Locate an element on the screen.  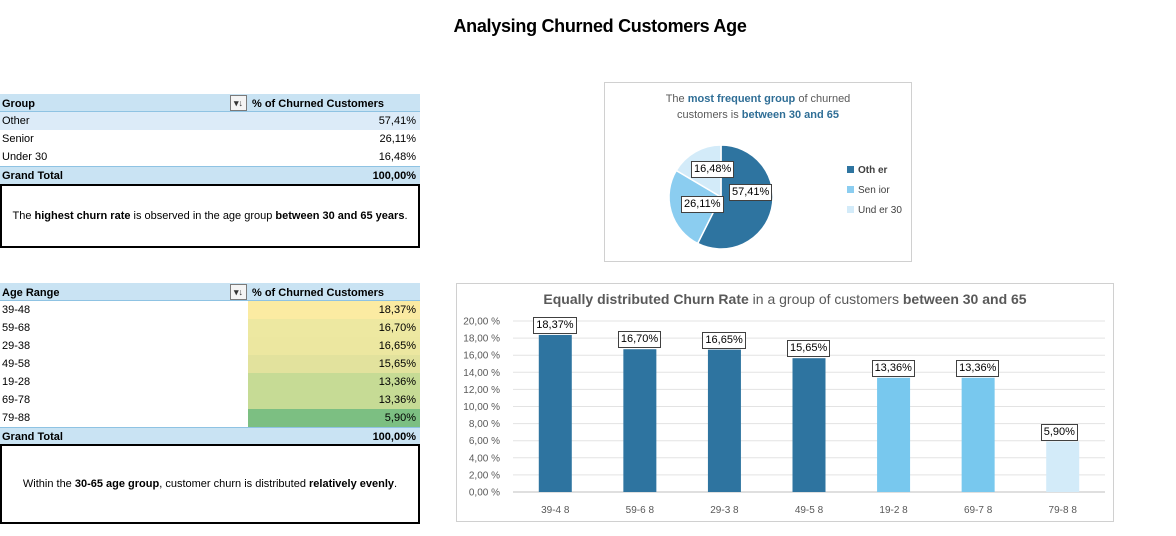
x-tick-label: 29-3 8 is located at coordinates (724, 510).